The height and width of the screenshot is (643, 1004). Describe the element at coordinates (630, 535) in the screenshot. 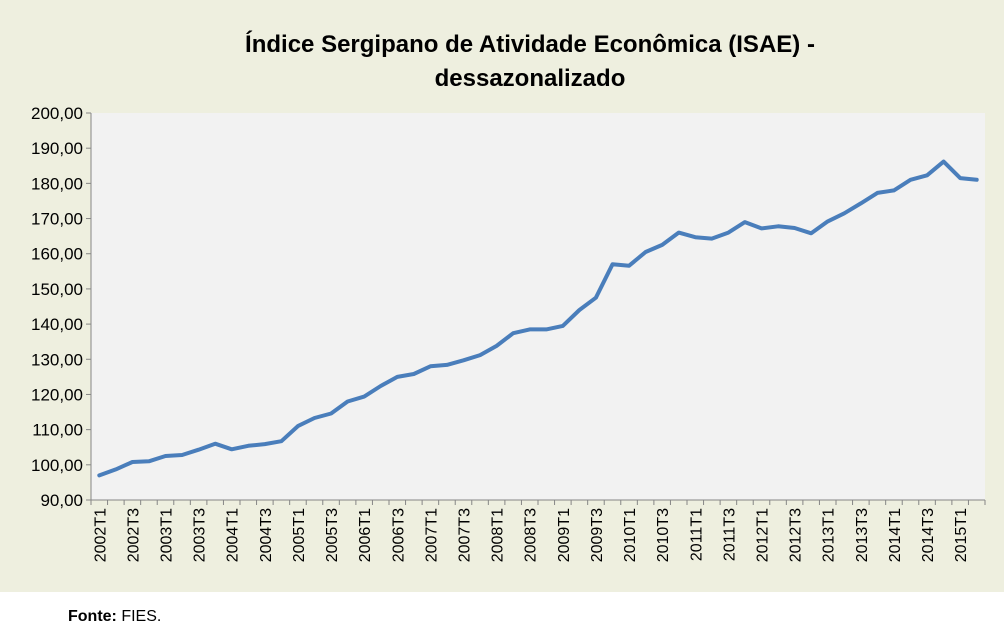

I see `x-tick-label: 2010T1` at that location.